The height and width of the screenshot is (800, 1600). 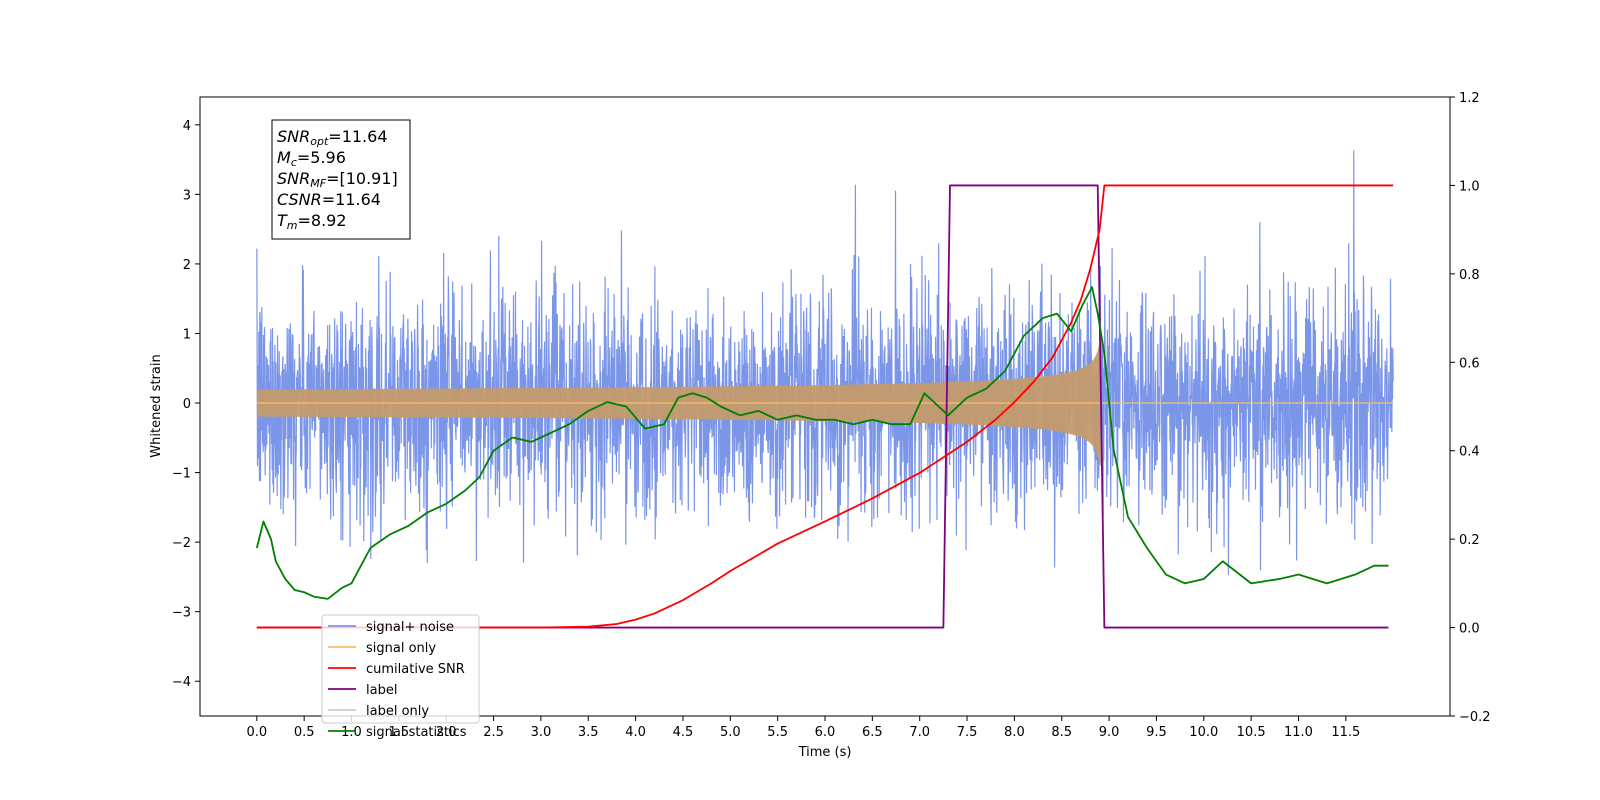 I want to click on info-value: =8.92, so click(x=322, y=220).